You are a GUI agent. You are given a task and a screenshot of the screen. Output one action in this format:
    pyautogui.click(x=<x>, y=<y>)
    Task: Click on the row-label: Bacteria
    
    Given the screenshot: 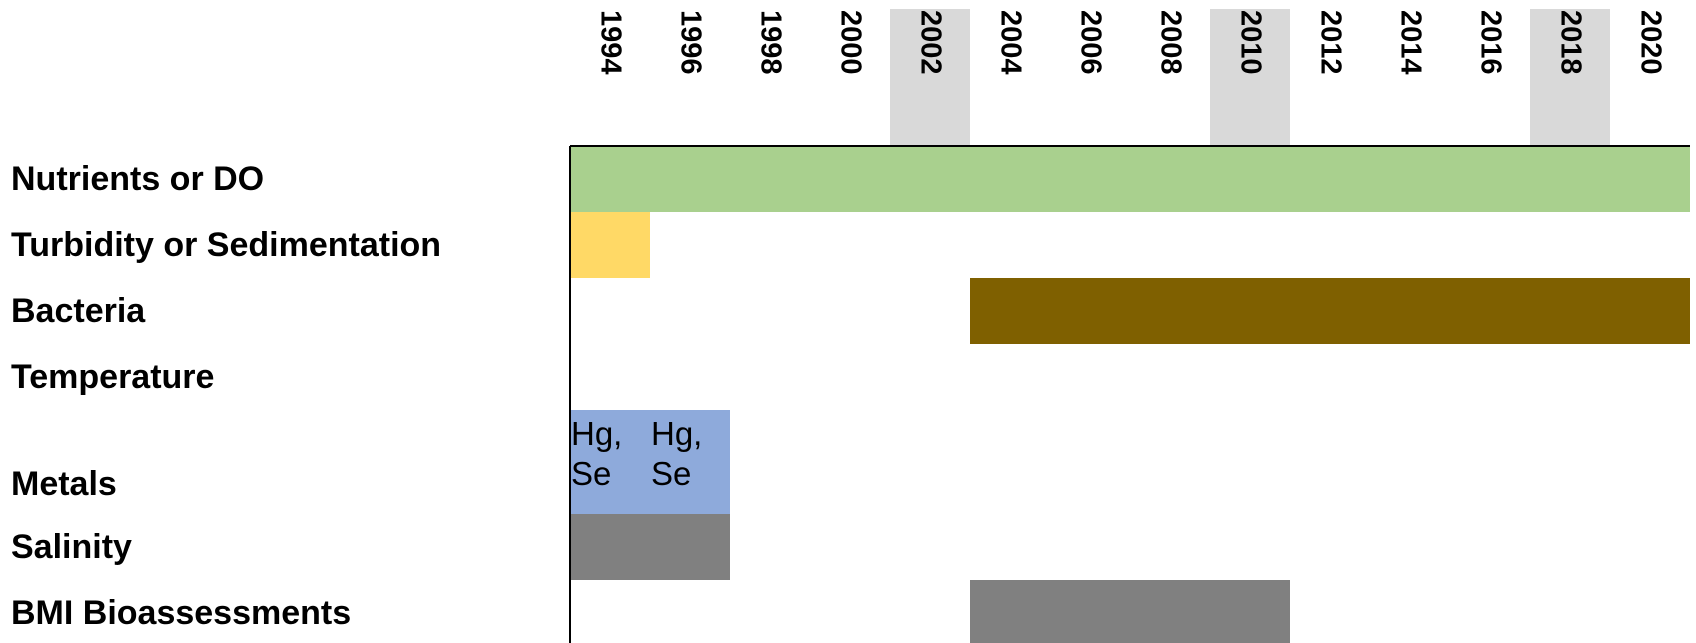 What is the action you would take?
    pyautogui.click(x=78, y=310)
    